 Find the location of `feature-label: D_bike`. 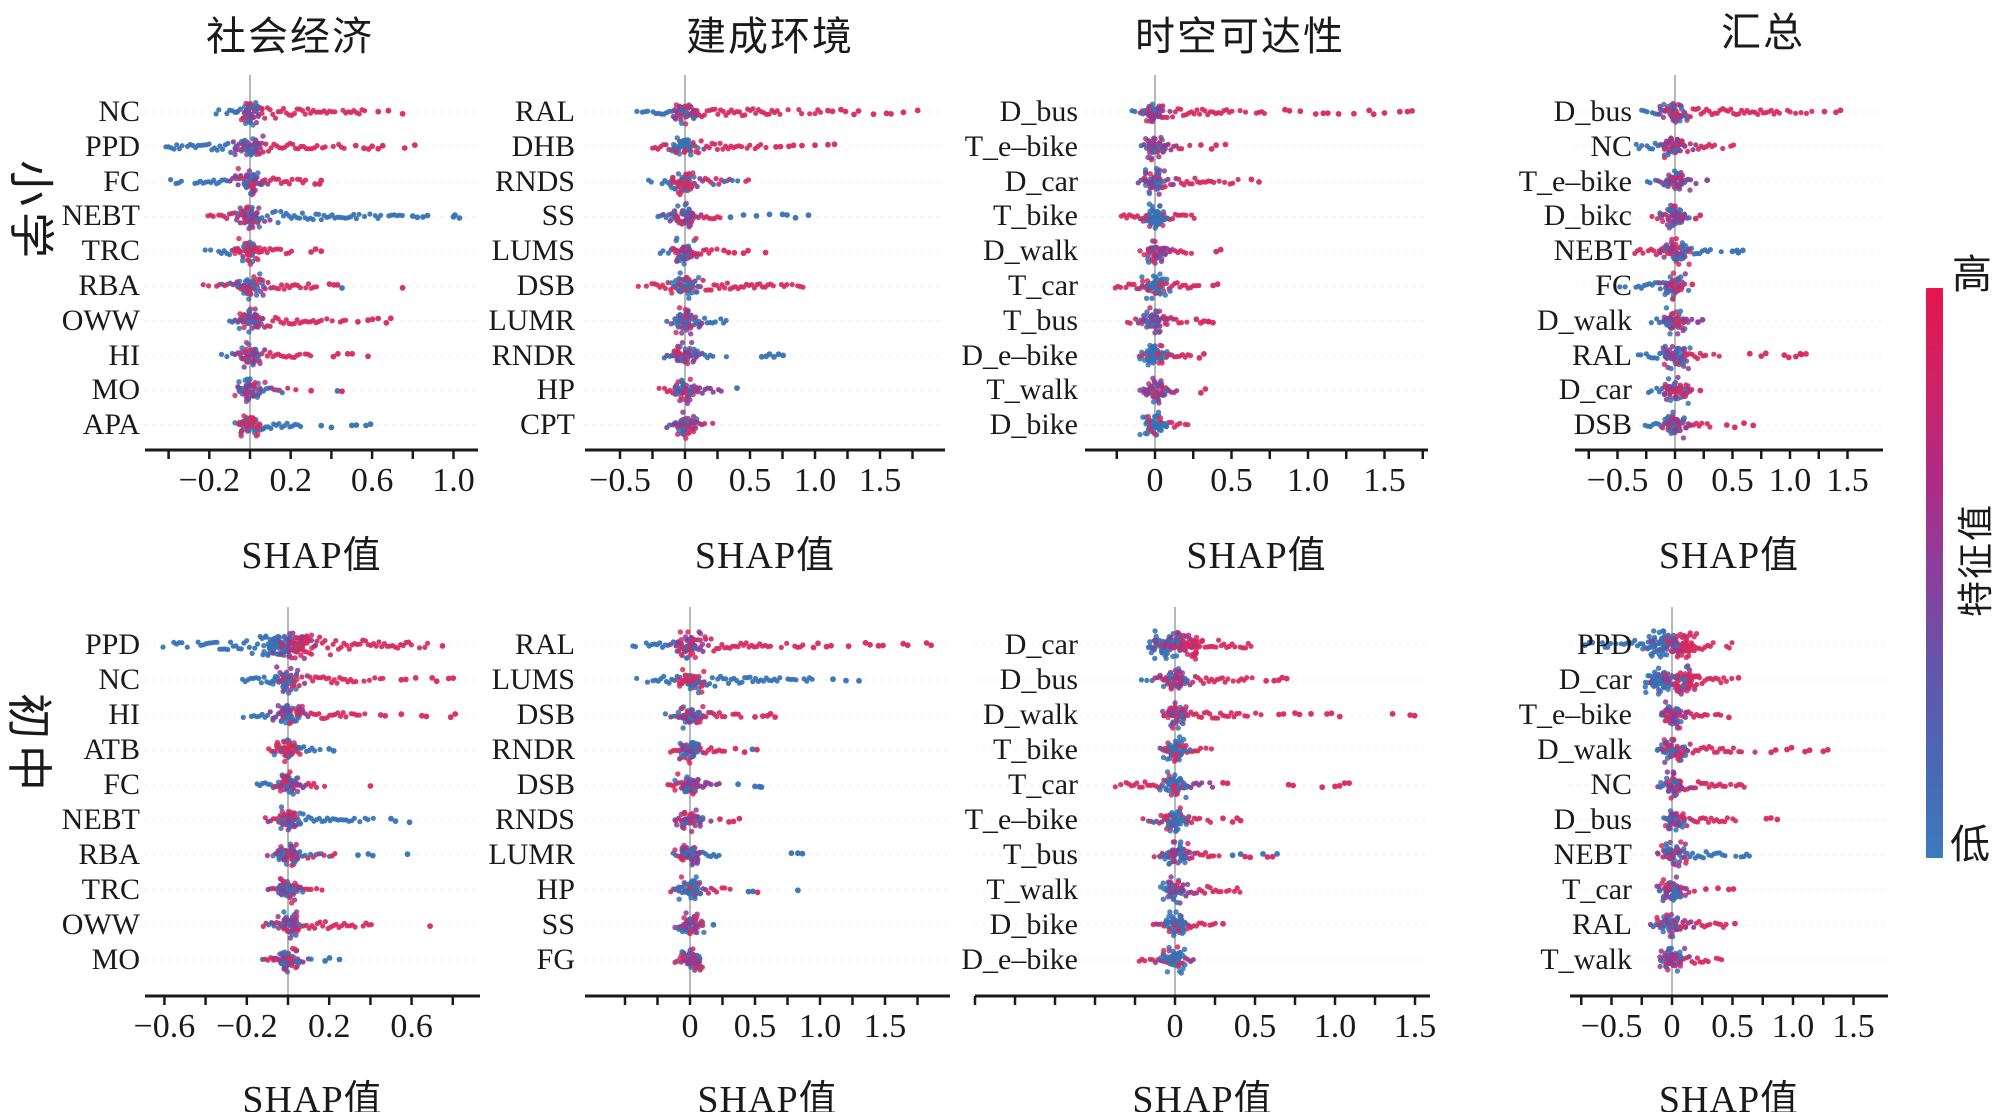

feature-label: D_bike is located at coordinates (1033, 924).